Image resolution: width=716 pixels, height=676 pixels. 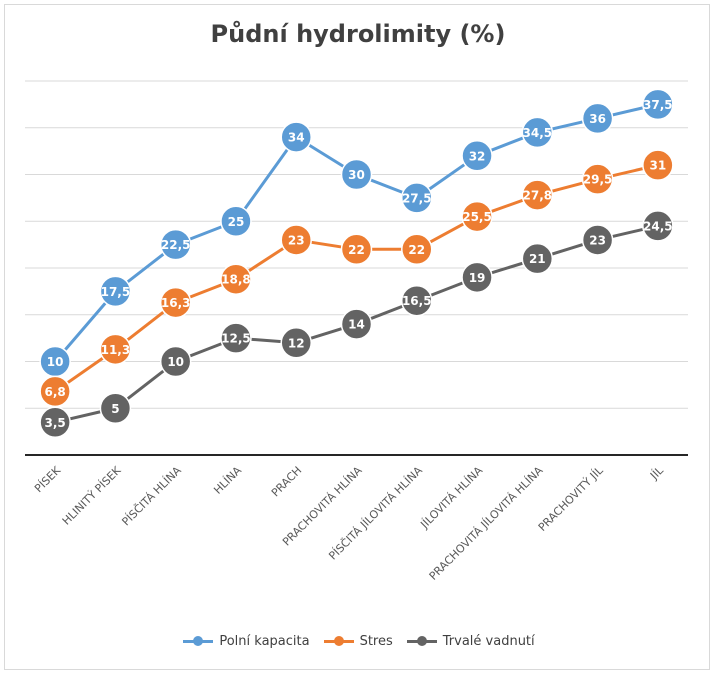 I want to click on data-label: 27,5, so click(x=417, y=198).